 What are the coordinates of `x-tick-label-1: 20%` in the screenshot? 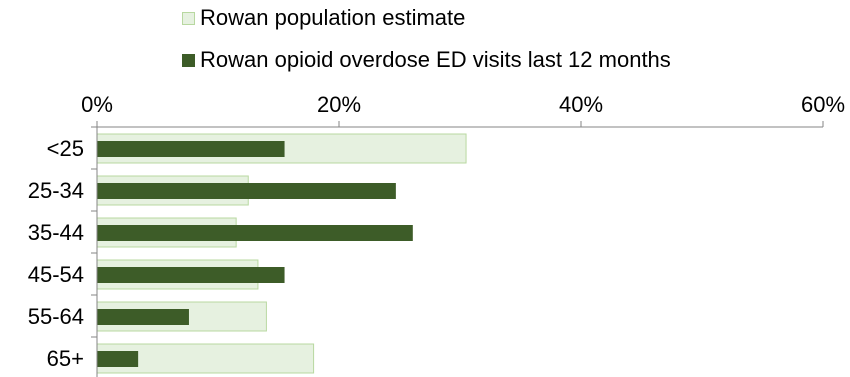 It's located at (339, 104).